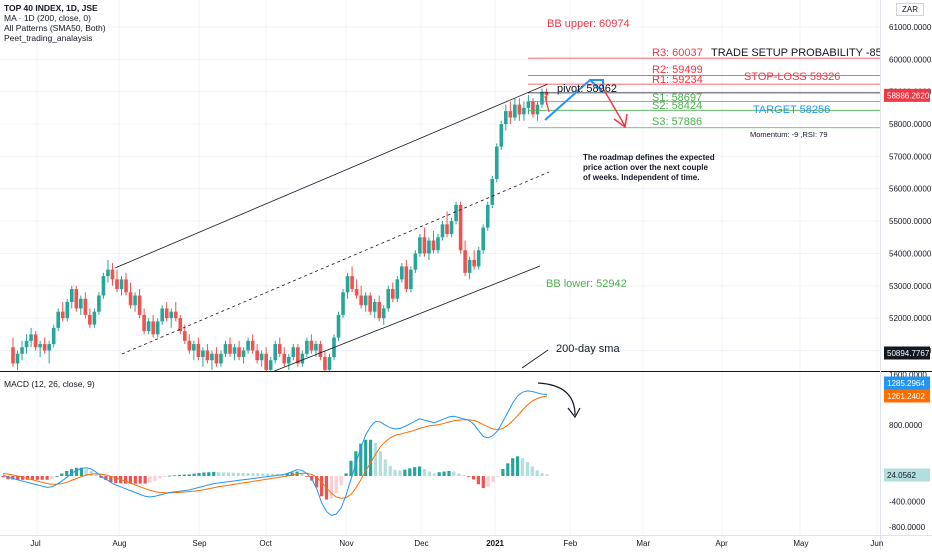  I want to click on histogram-value-badge, so click(907, 475).